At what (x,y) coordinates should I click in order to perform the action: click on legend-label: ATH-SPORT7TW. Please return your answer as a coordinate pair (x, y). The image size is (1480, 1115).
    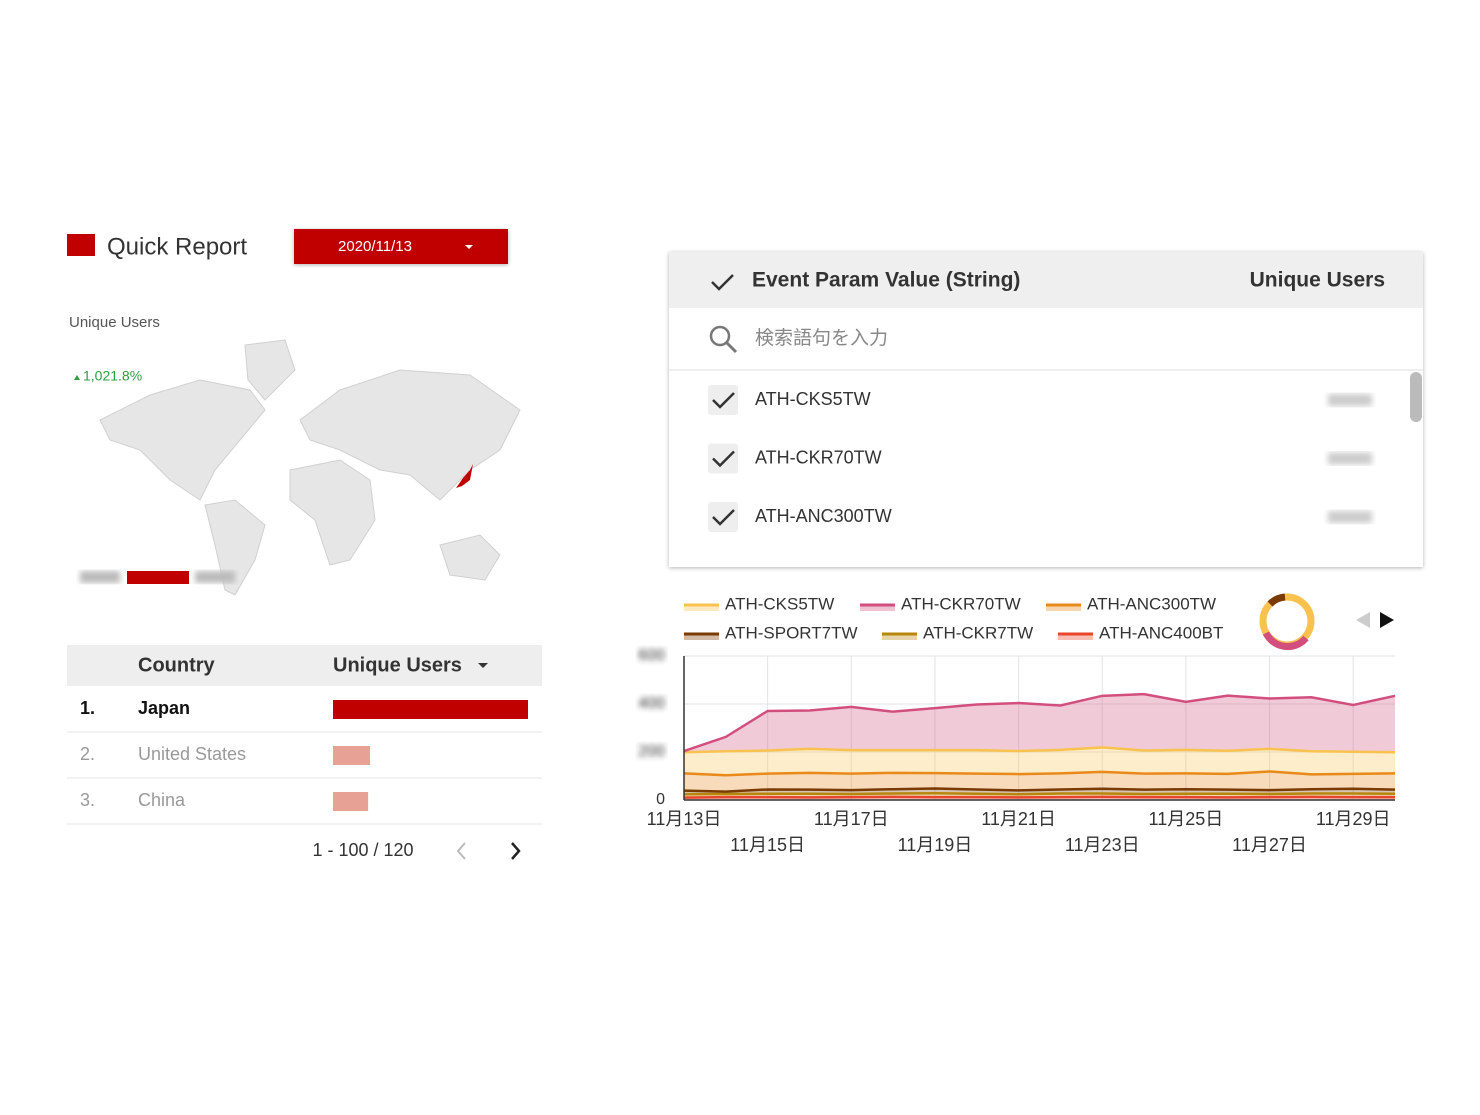
    Looking at the image, I should click on (791, 632).